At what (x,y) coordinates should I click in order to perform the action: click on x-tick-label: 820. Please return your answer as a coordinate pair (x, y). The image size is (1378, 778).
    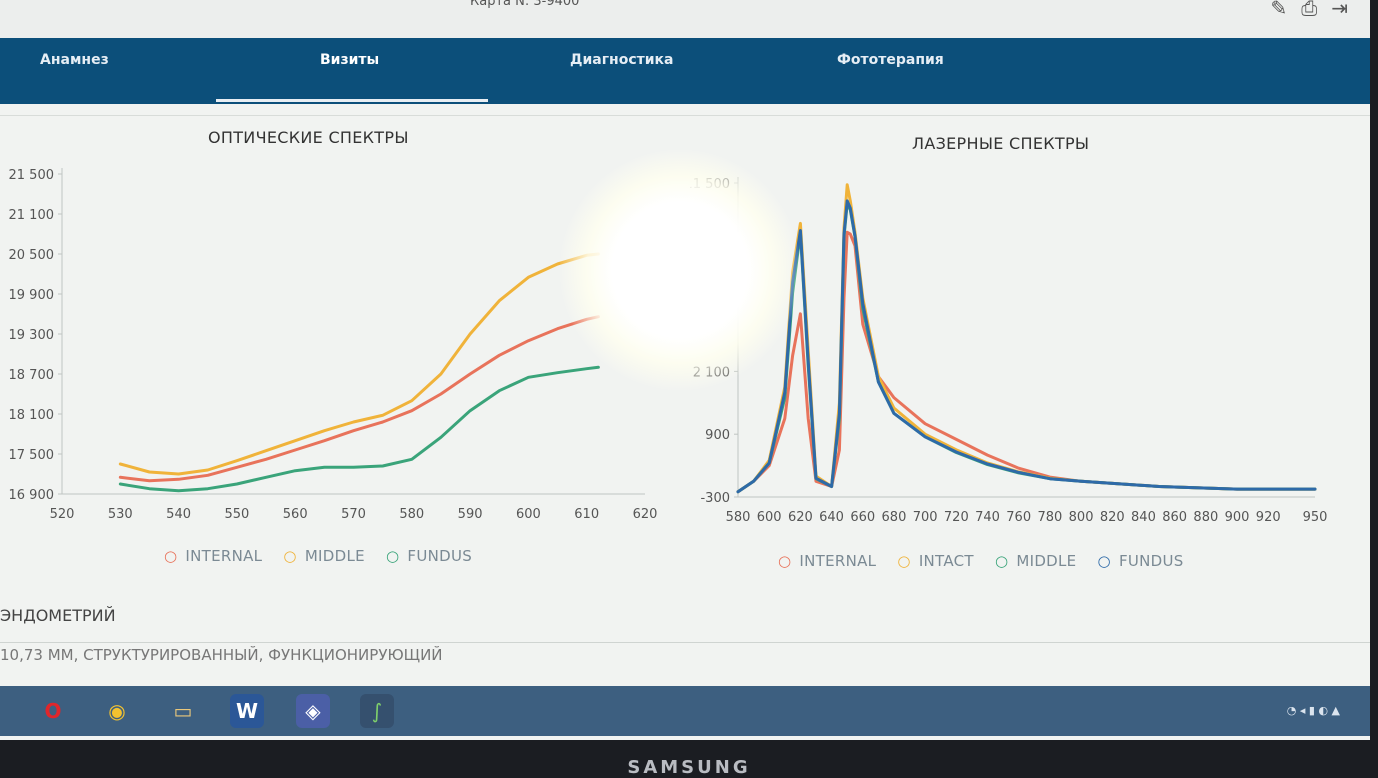
    Looking at the image, I should click on (1112, 517).